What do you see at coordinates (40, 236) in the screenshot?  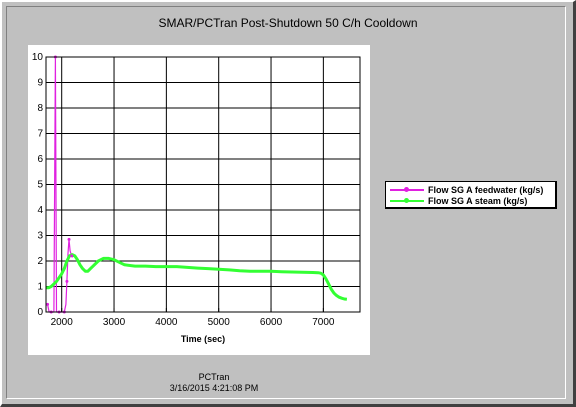 I see `y-tick-label: 3` at bounding box center [40, 236].